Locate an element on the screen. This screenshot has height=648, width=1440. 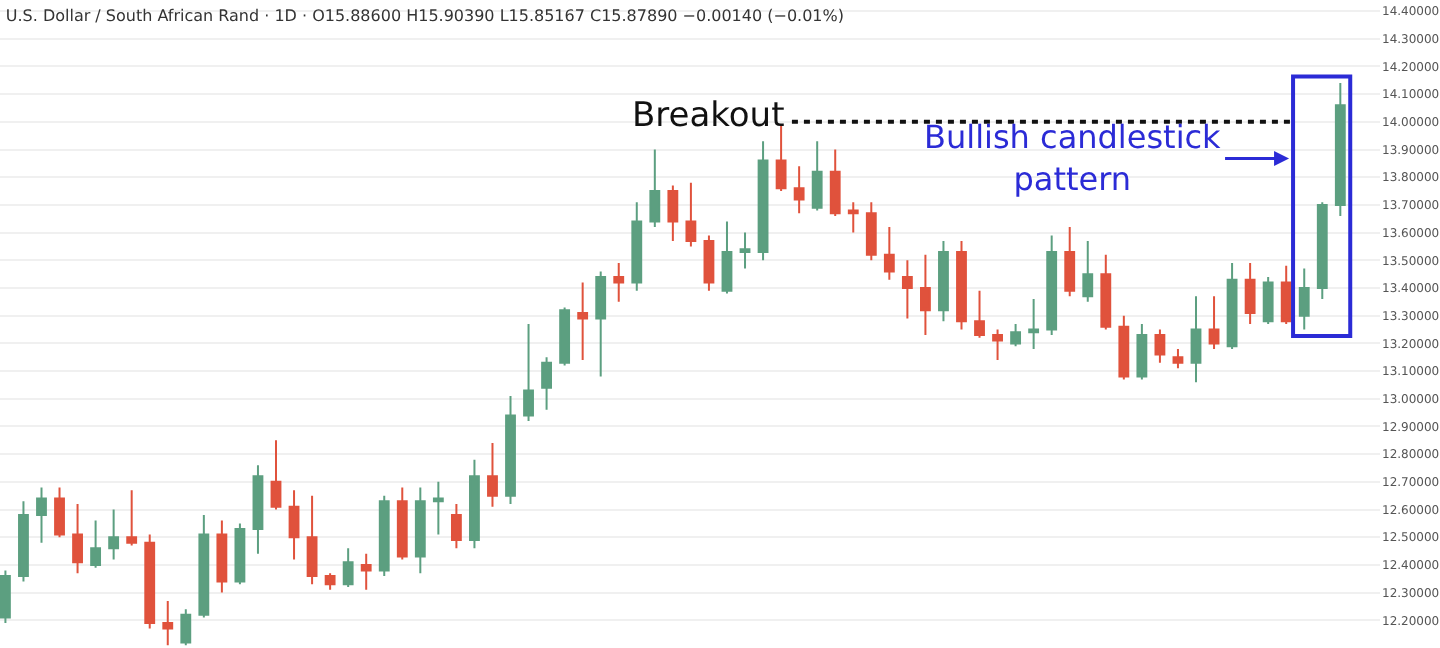
chart-title: U.S. Dollar / South African Rand · 1D · O15.88600 H15.90390 L15.85167 C15.87890 −0.00140 (−0.01%) is located at coordinates (424, 15).